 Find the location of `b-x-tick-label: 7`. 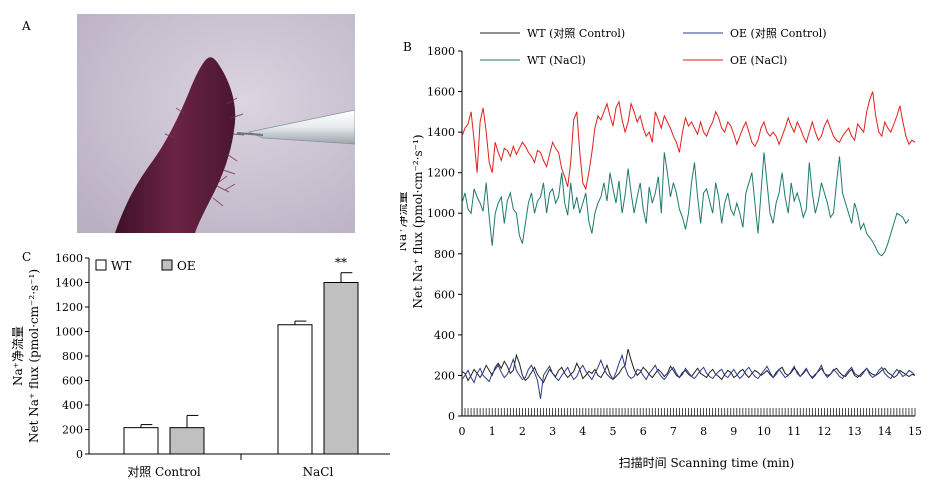

b-x-tick-label: 7 is located at coordinates (673, 431).